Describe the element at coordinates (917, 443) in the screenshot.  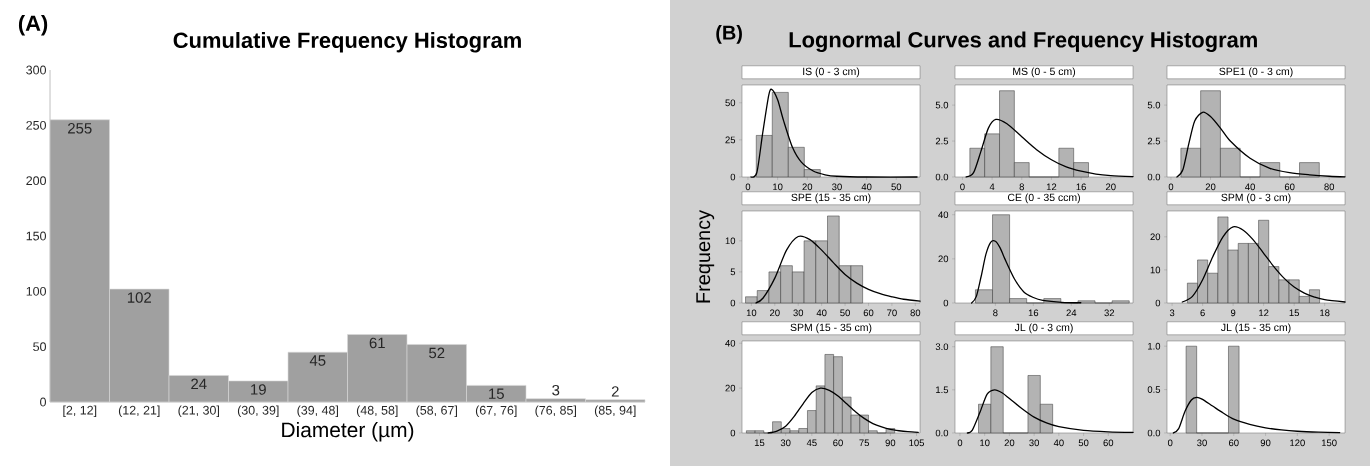
I see `x-tick-label: 105` at that location.